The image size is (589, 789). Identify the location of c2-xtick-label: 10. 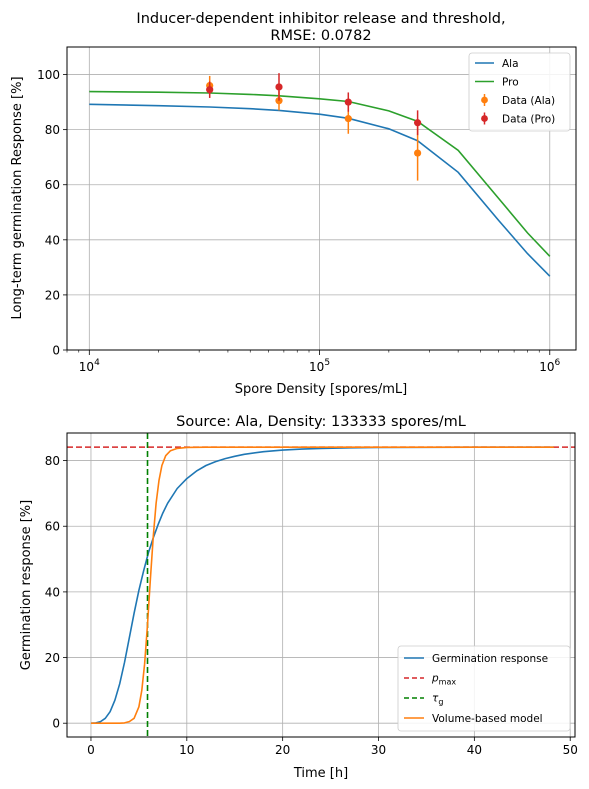
(186, 750).